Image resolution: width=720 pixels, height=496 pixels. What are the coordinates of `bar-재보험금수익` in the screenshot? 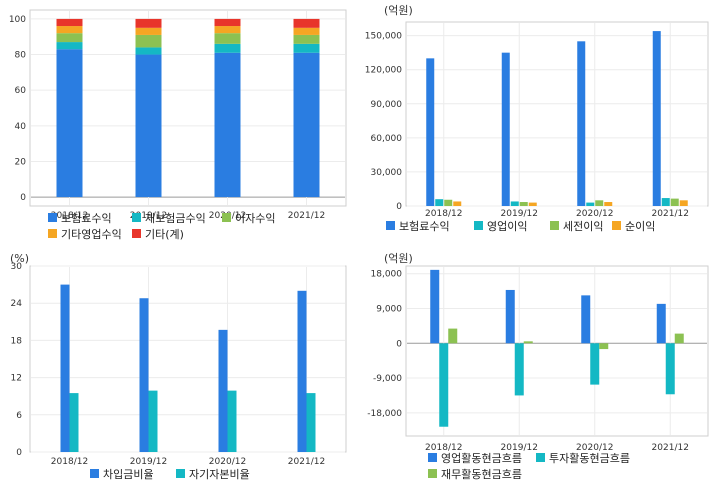 It's located at (148, 51).